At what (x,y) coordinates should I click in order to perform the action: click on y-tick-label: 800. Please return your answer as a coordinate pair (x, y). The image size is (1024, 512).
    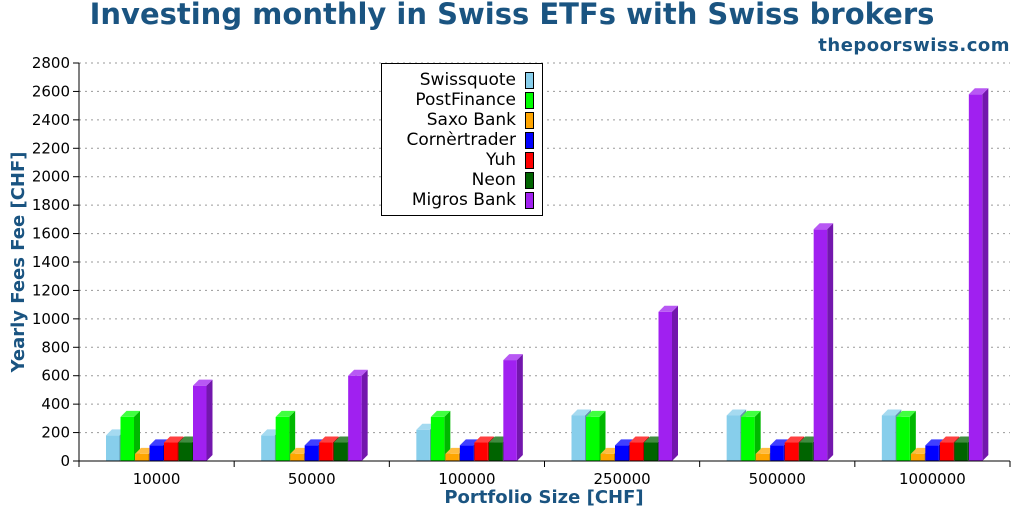
    Looking at the image, I should click on (55, 347).